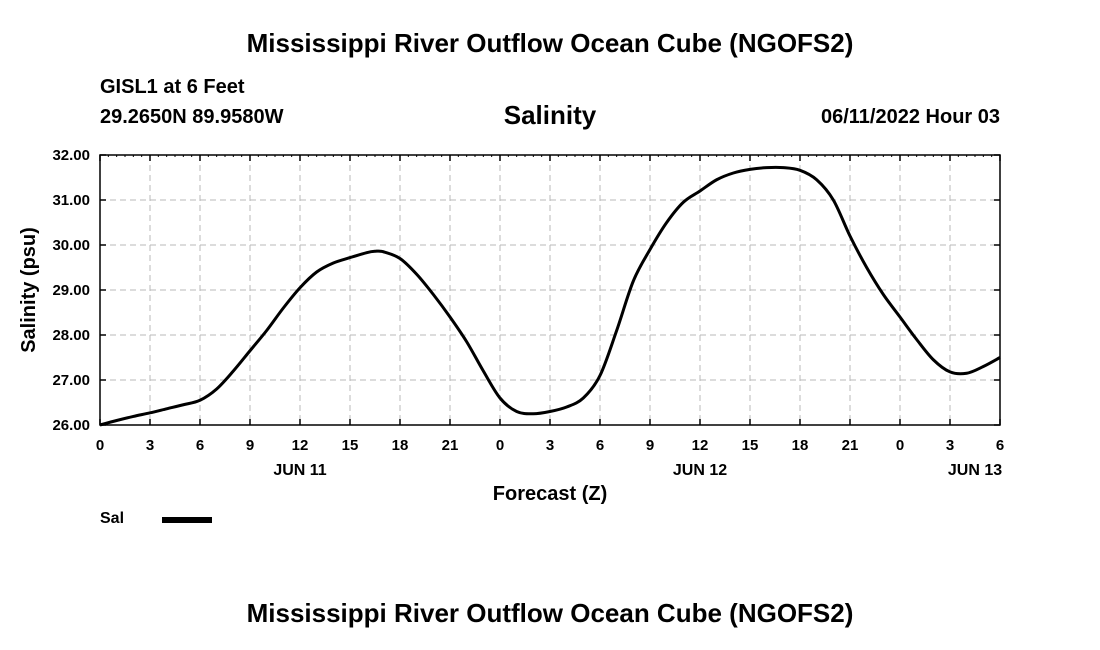  Describe the element at coordinates (187, 520) in the screenshot. I see `legend-swatch` at that location.